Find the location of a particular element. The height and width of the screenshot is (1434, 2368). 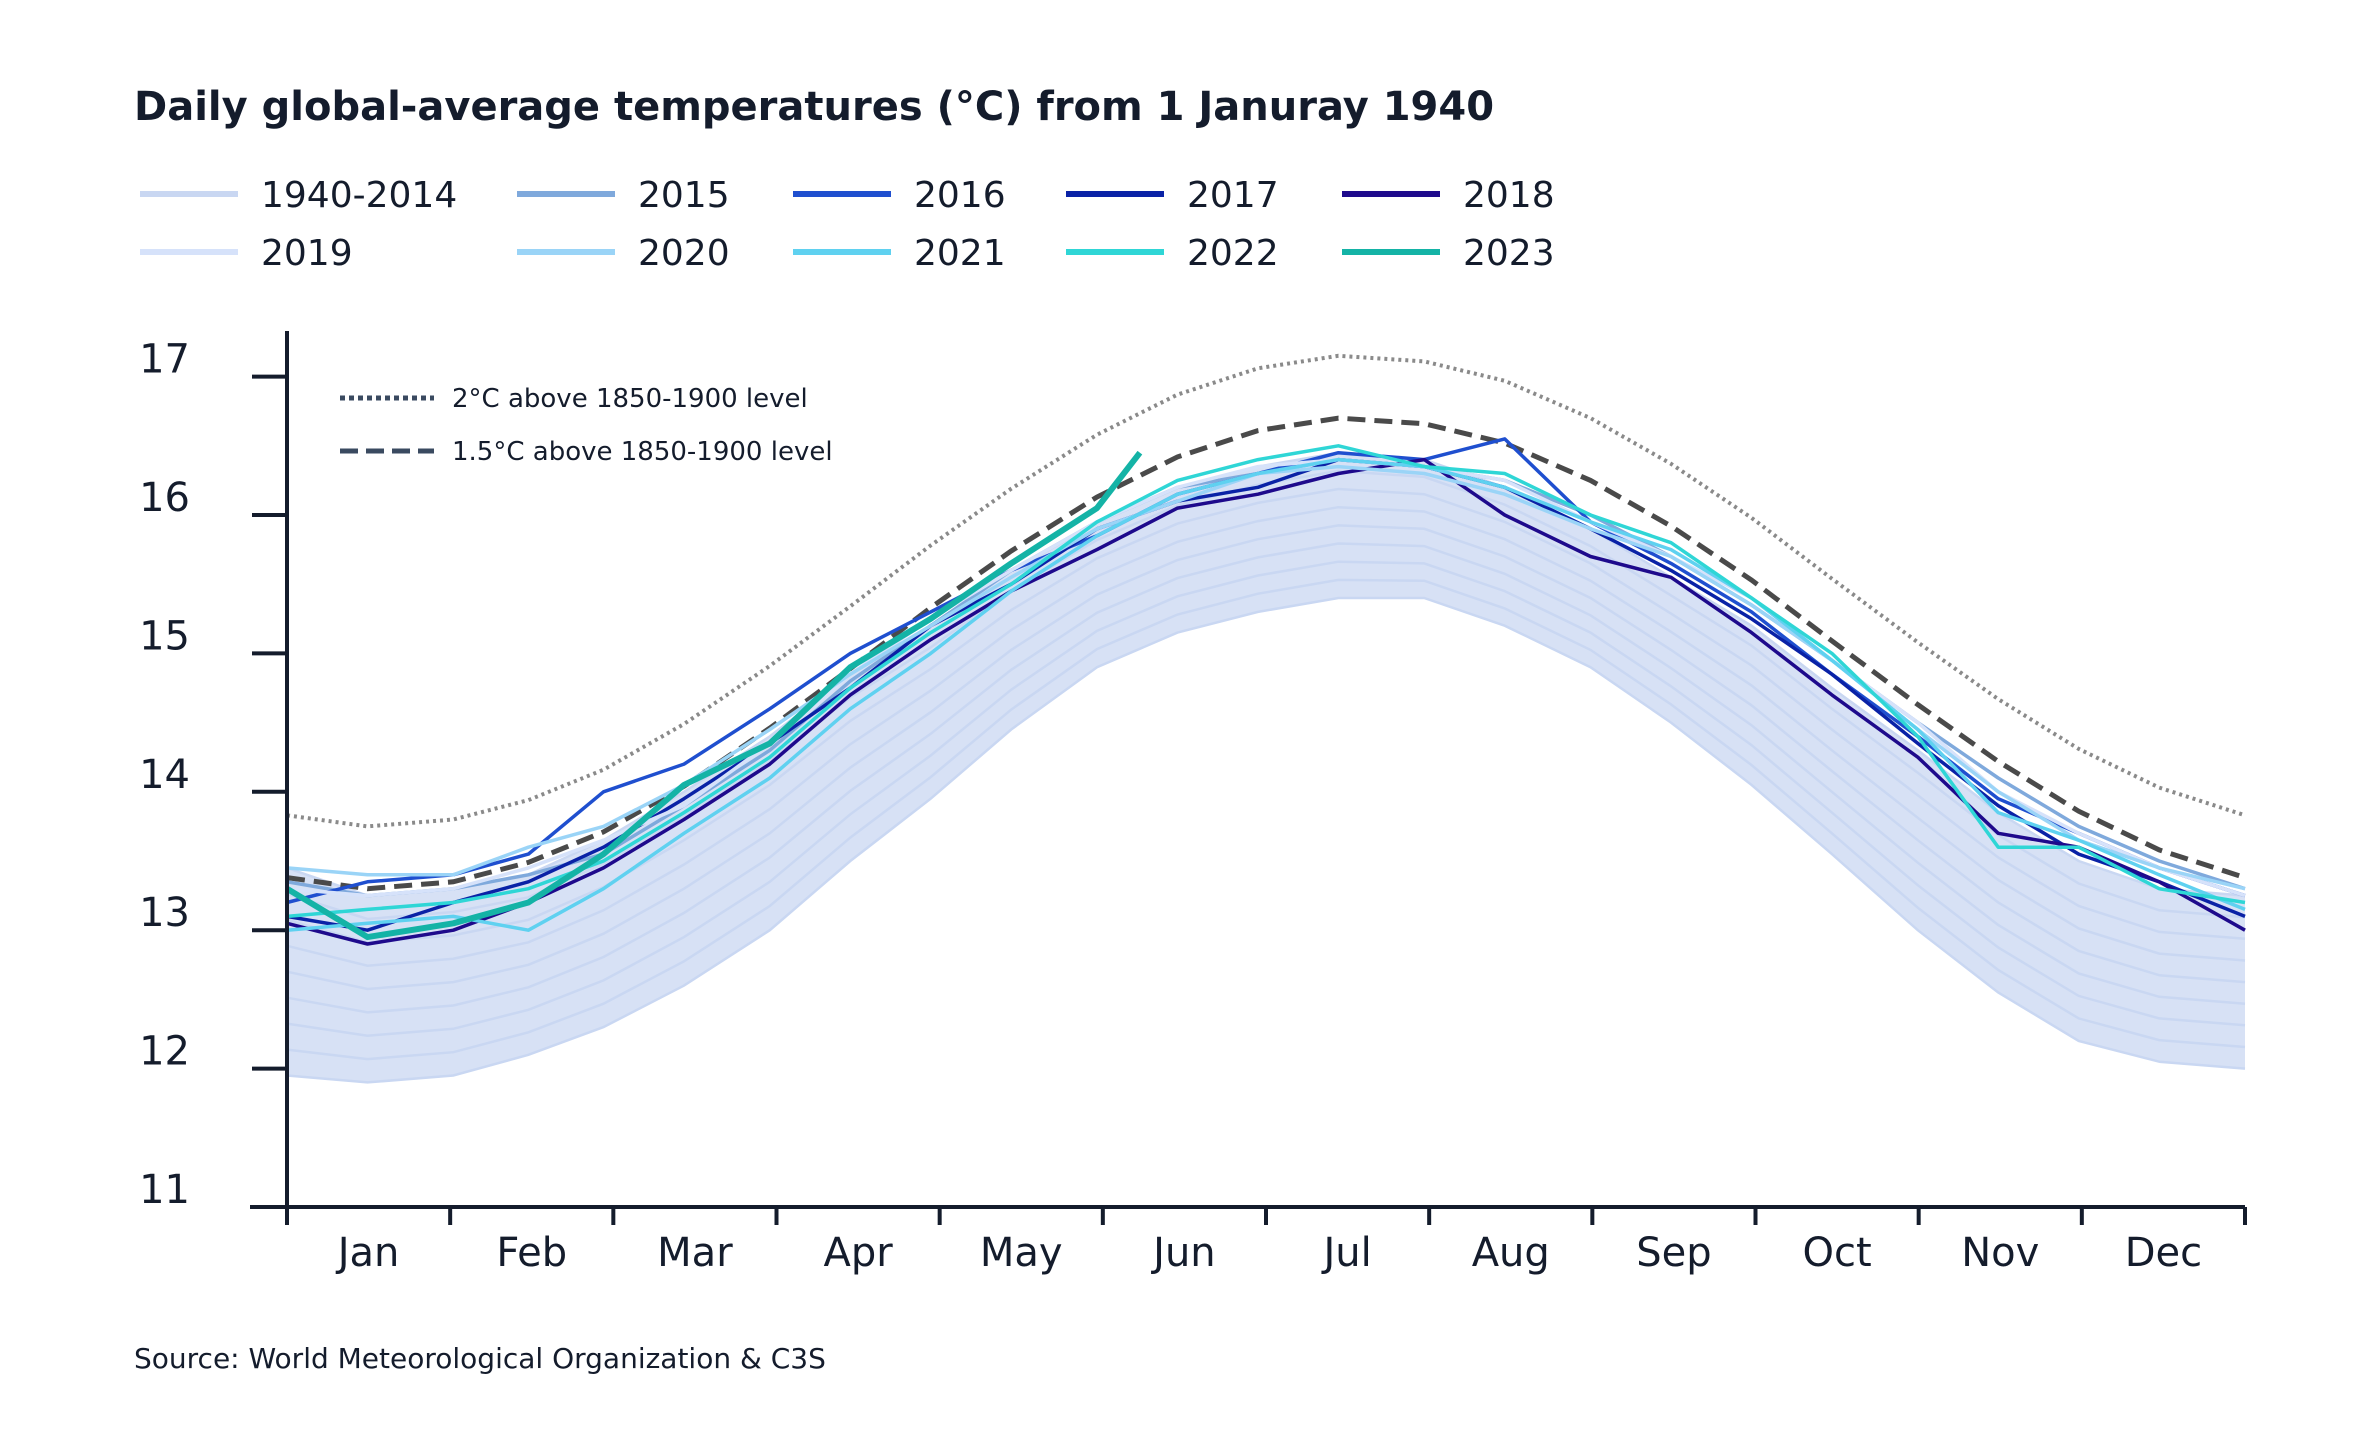

y-tick-label: 13 is located at coordinates (164, 913).